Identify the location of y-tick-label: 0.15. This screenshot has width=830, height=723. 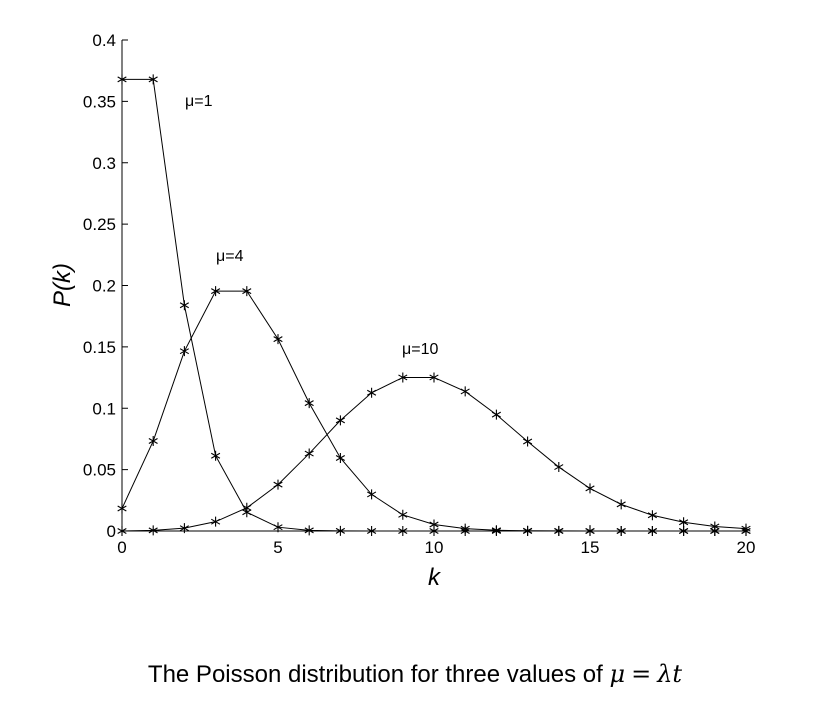
(99, 347).